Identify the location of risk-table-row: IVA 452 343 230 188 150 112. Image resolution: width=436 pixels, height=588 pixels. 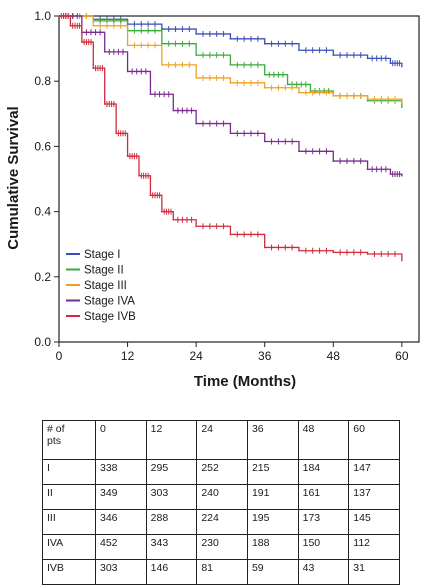
(221, 547).